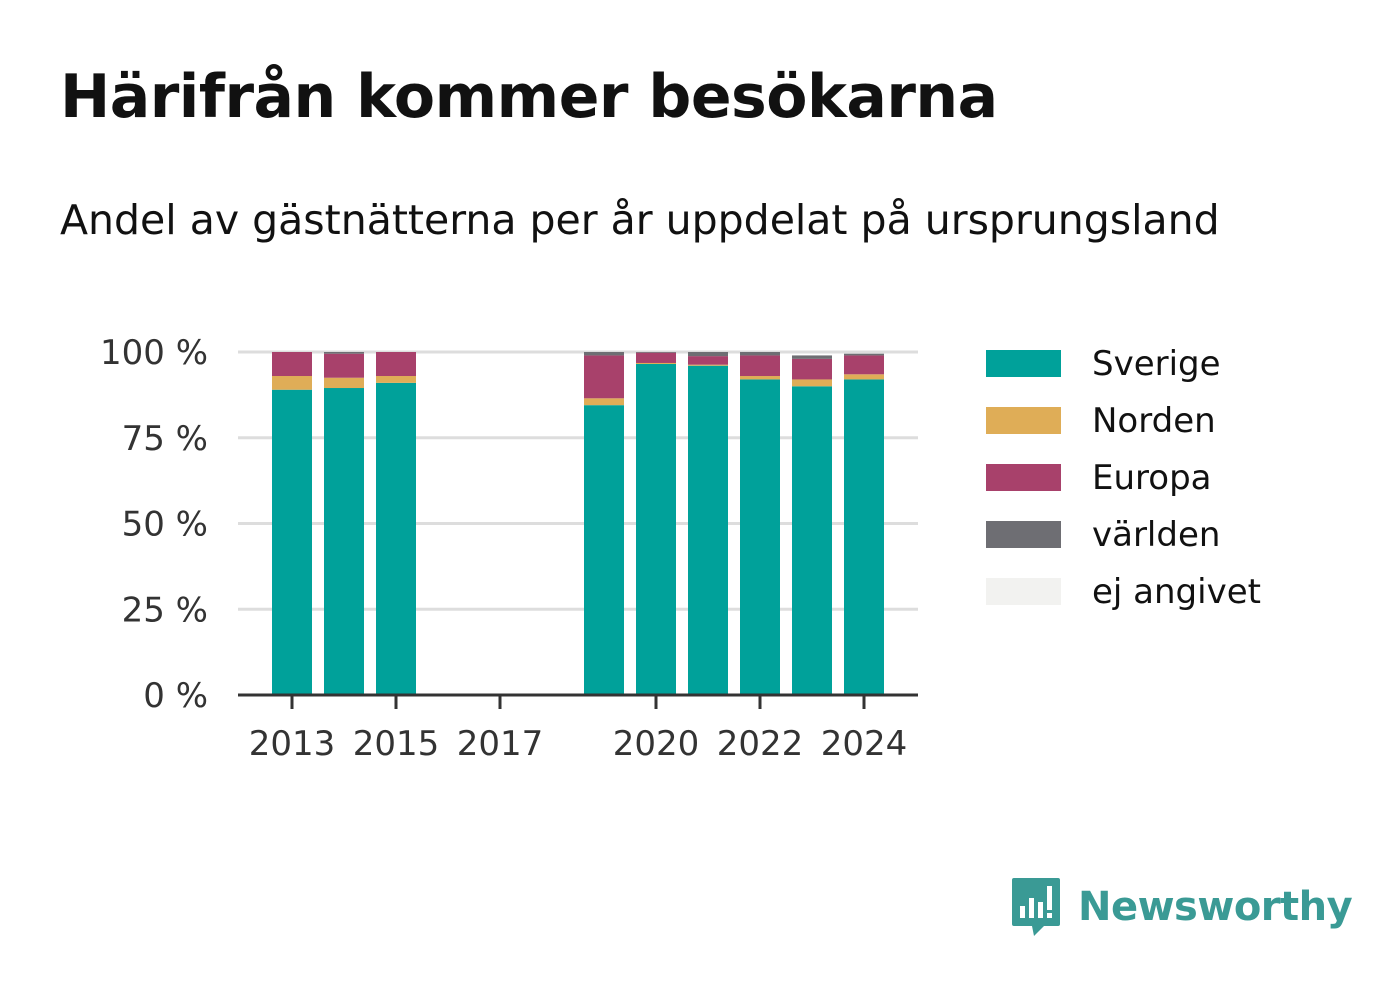  Describe the element at coordinates (529, 97) in the screenshot. I see `chart-title: Härifrån kommer besökarna` at that location.